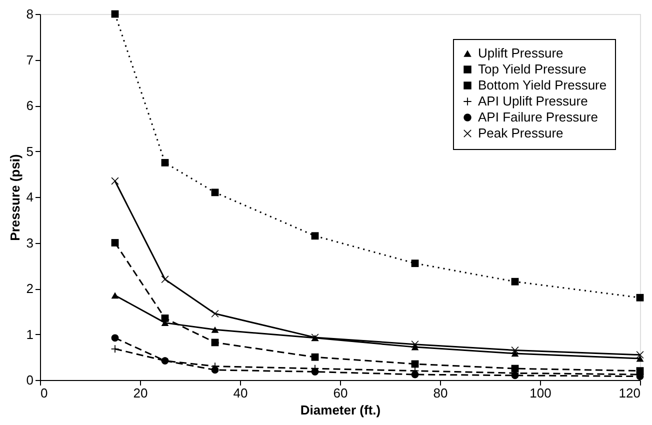 This screenshot has height=425, width=652. What do you see at coordinates (30, 288) in the screenshot?
I see `y-tick-label: 2` at bounding box center [30, 288].